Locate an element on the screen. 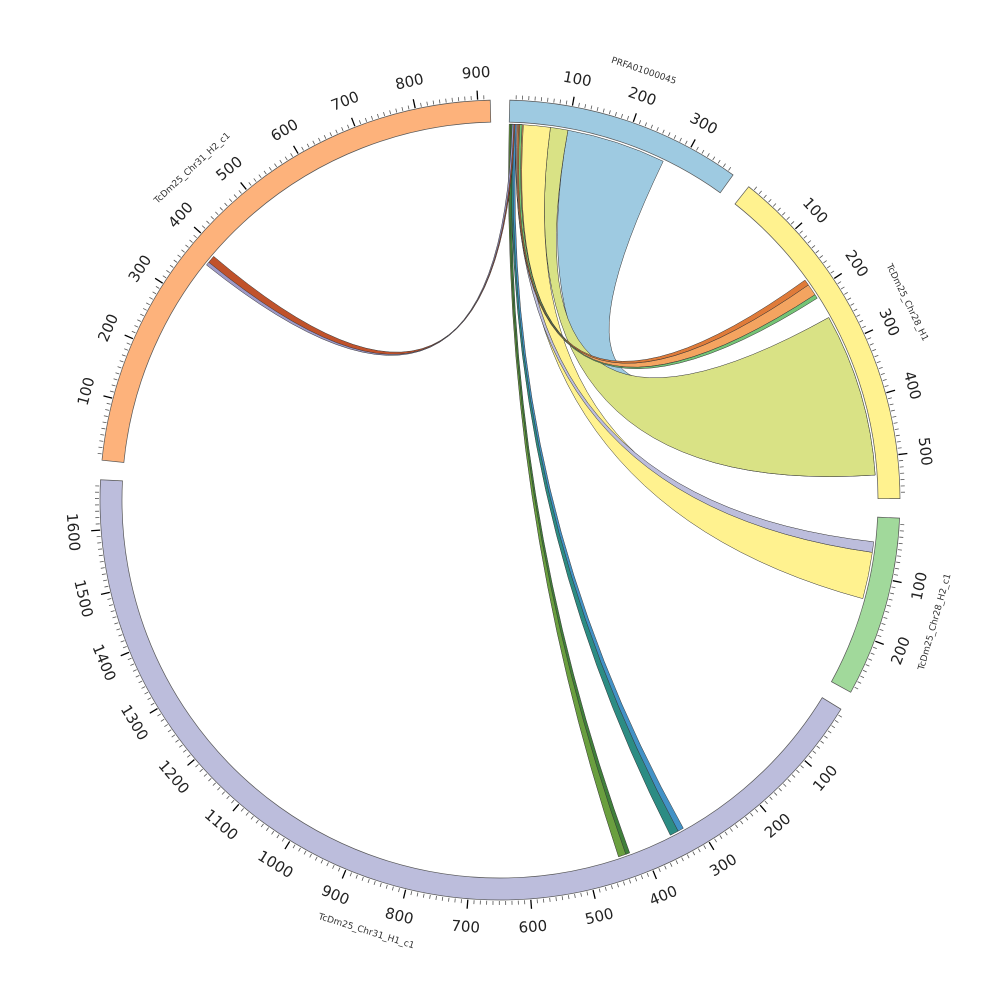  tick-label: 1600 is located at coordinates (73, 531).